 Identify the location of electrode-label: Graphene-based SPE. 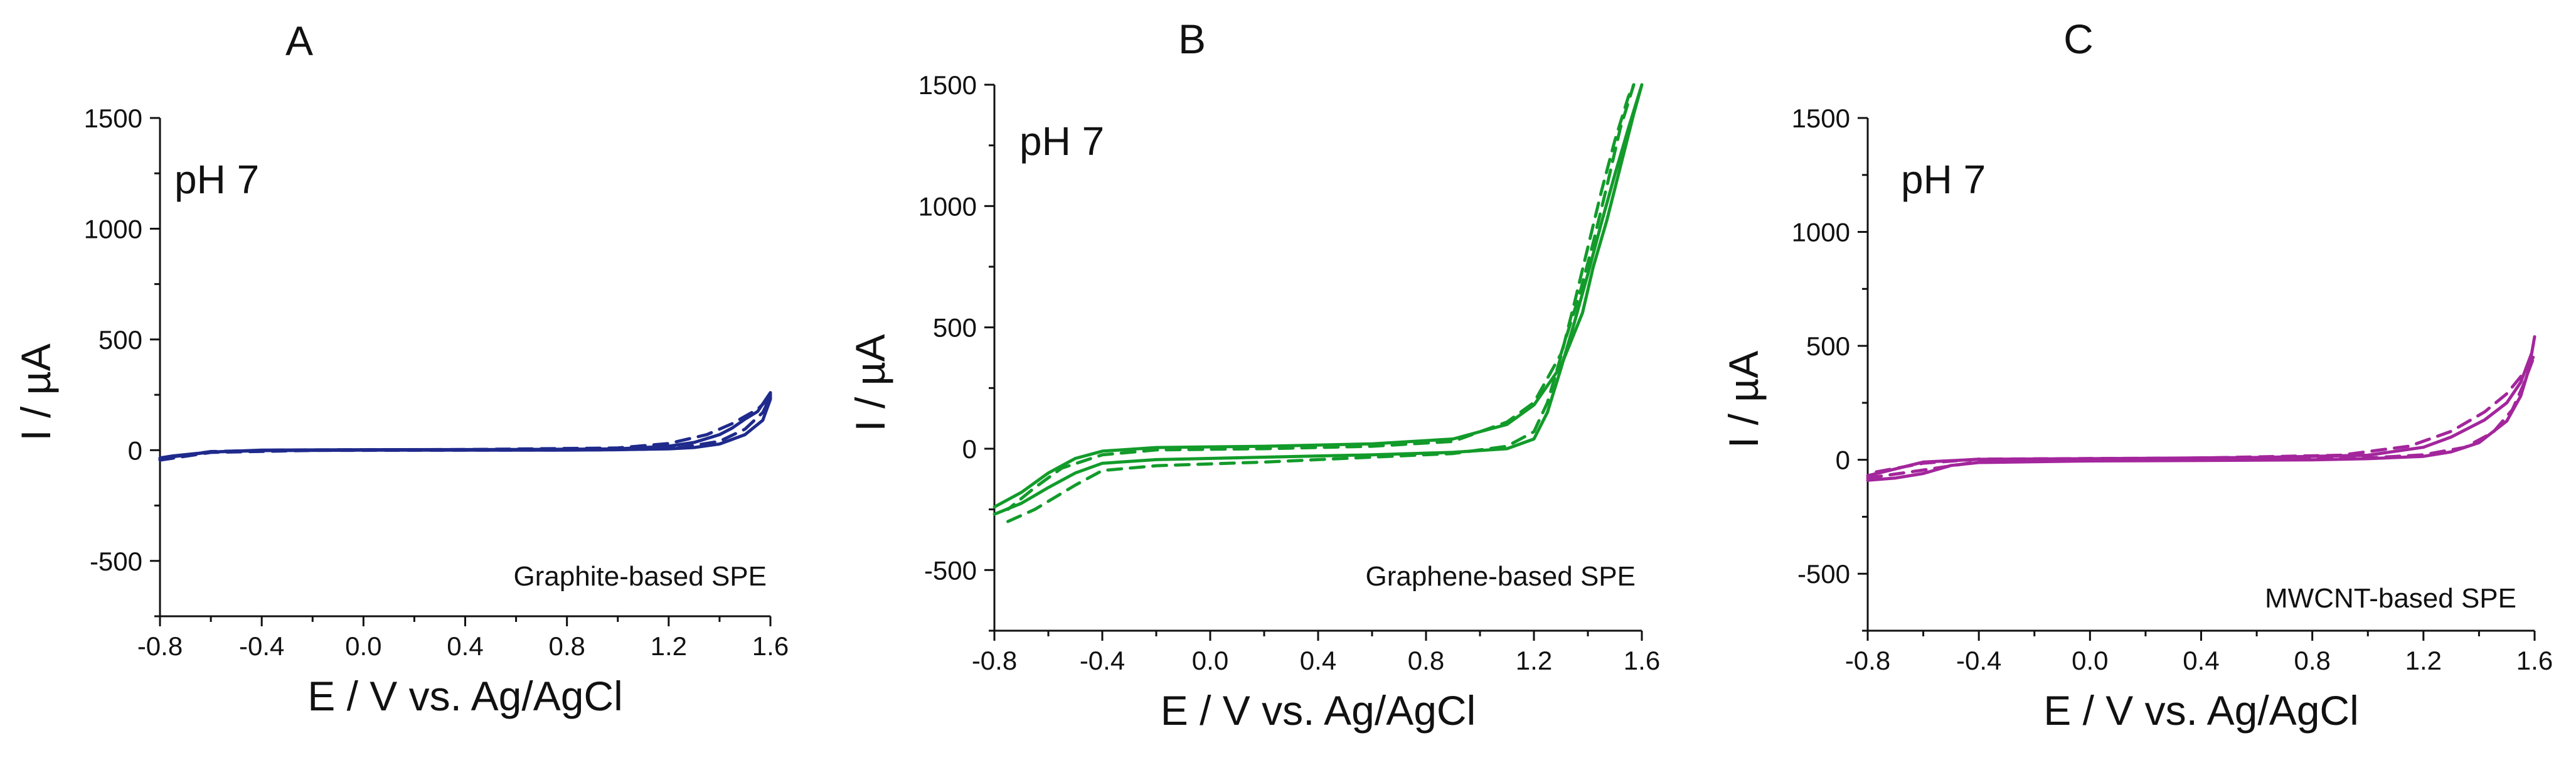
(1501, 576).